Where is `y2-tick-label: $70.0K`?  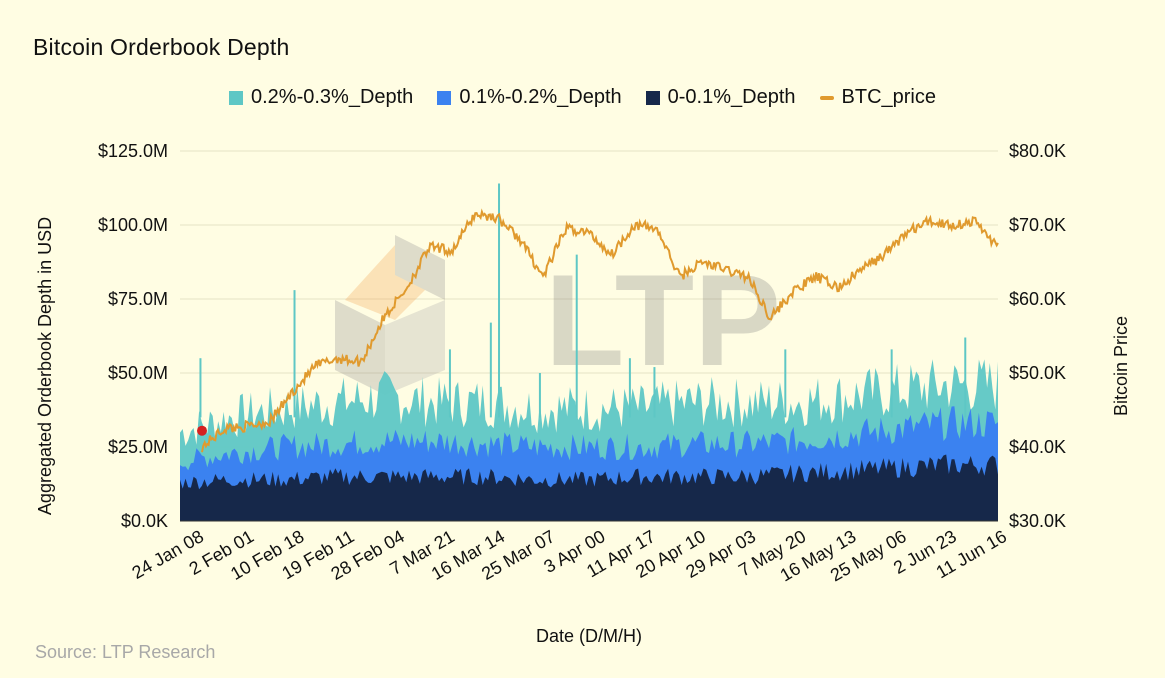 y2-tick-label: $70.0K is located at coordinates (1037, 225).